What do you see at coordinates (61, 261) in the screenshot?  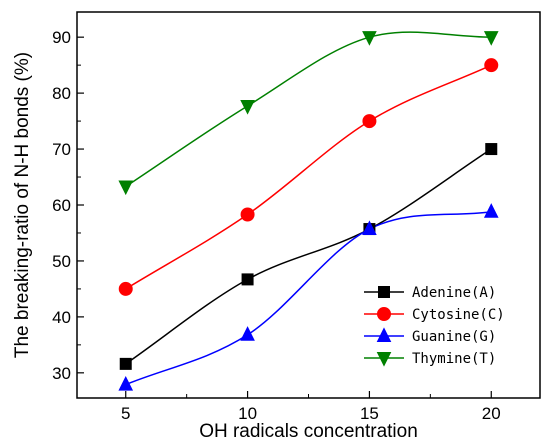 I see `y-tick-label-2: 50` at bounding box center [61, 261].